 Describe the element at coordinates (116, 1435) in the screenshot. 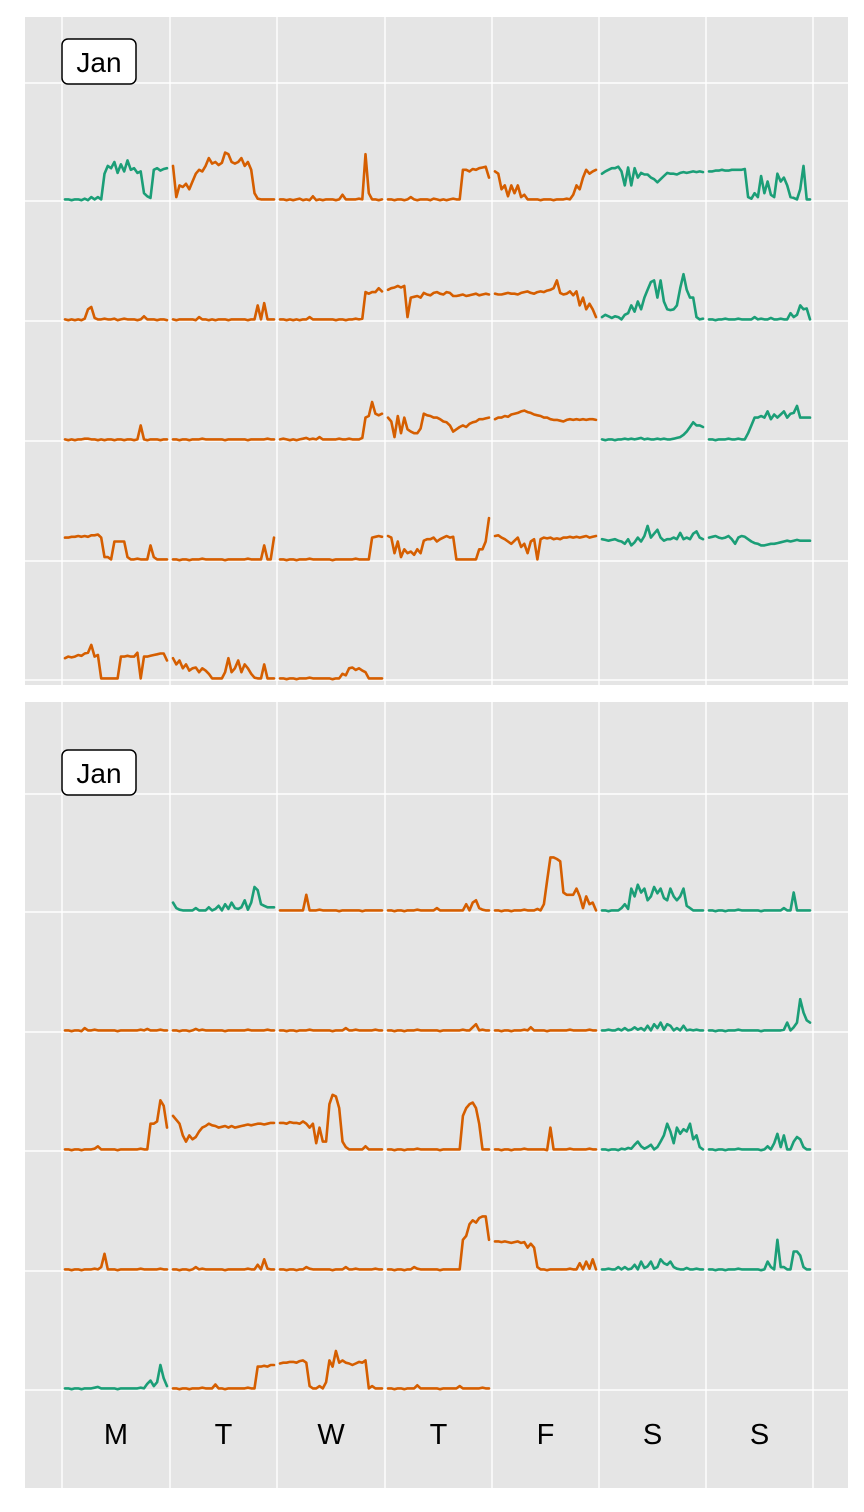

I see `weekday-label: M` at that location.